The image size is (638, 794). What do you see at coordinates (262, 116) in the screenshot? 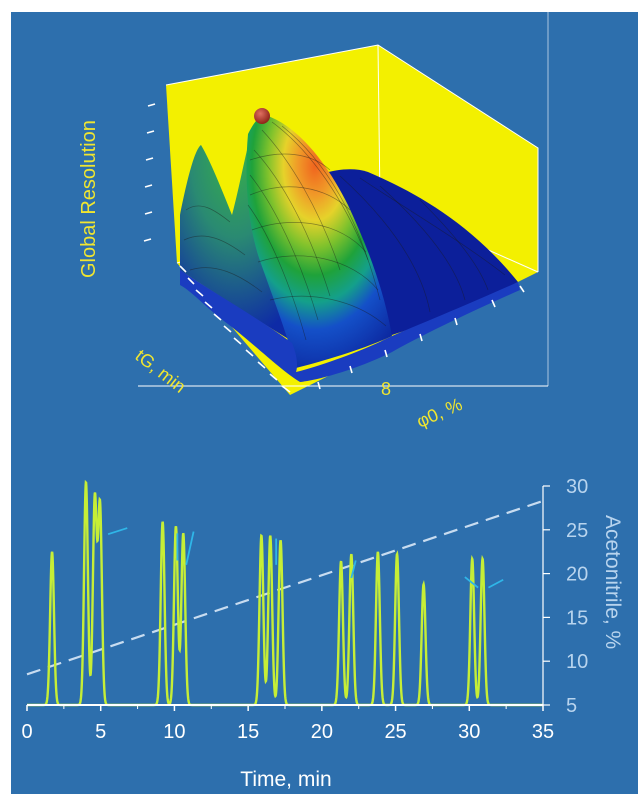
I see `optimum-marker` at bounding box center [262, 116].